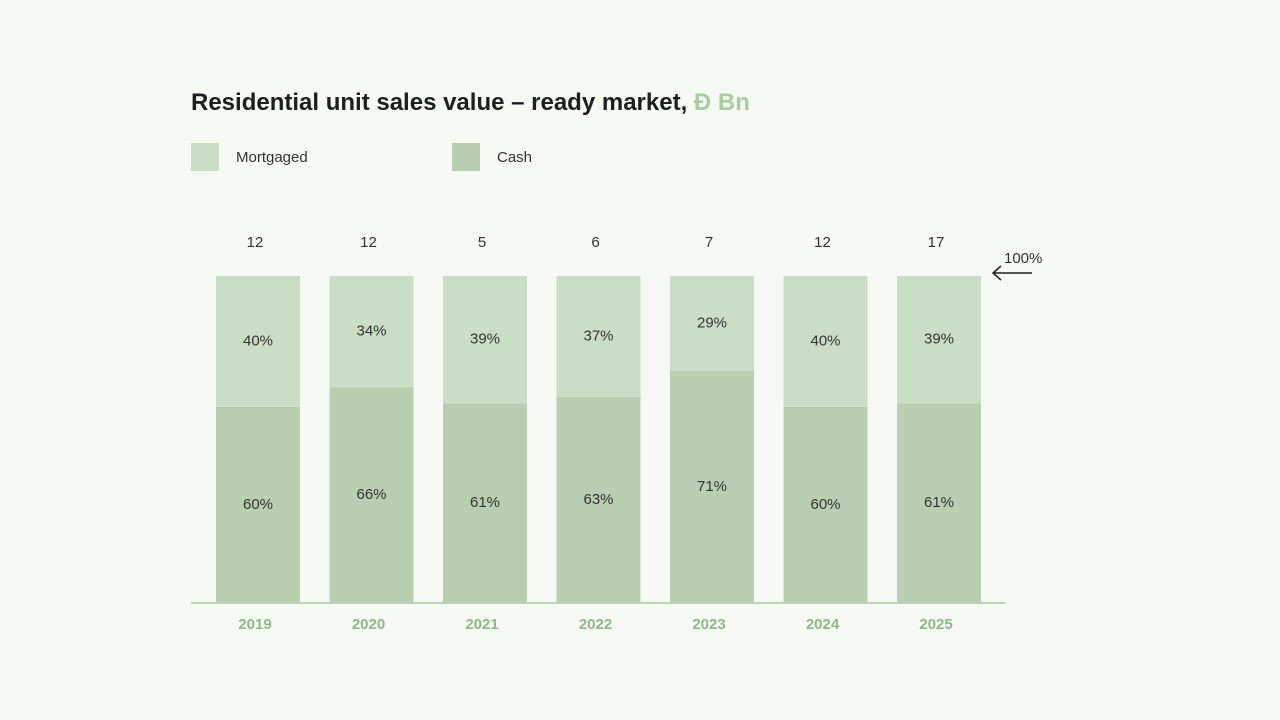 The image size is (1280, 720). I want to click on annotation-arrow, so click(1011, 273).